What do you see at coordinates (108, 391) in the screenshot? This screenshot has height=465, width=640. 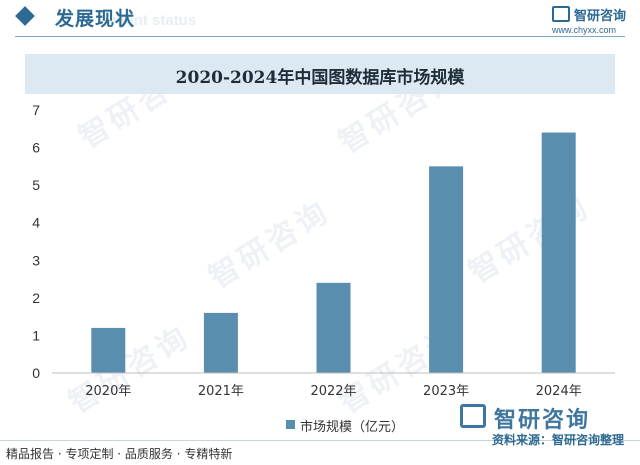 I see `x-tick-label: 2020年` at bounding box center [108, 391].